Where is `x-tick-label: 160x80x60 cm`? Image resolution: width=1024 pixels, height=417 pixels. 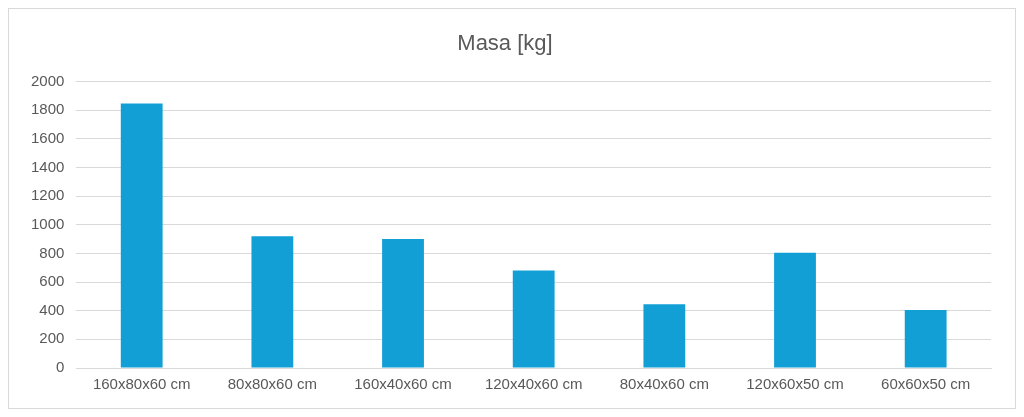
x-tick-label: 160x80x60 cm is located at coordinates (141, 384).